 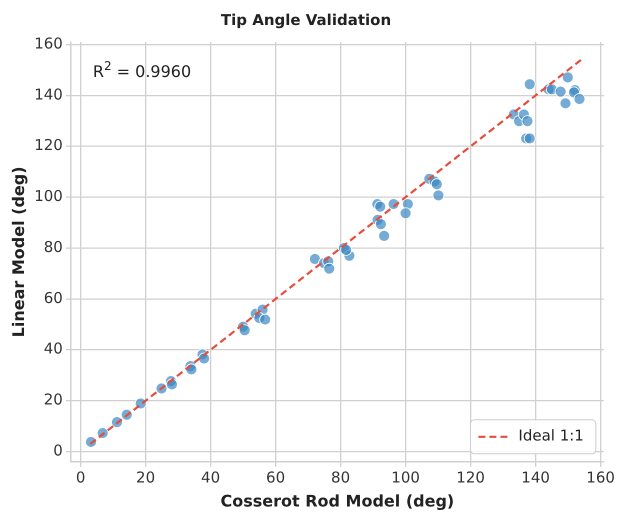 I want to click on y-tick-label: 40, so click(x=53, y=349).